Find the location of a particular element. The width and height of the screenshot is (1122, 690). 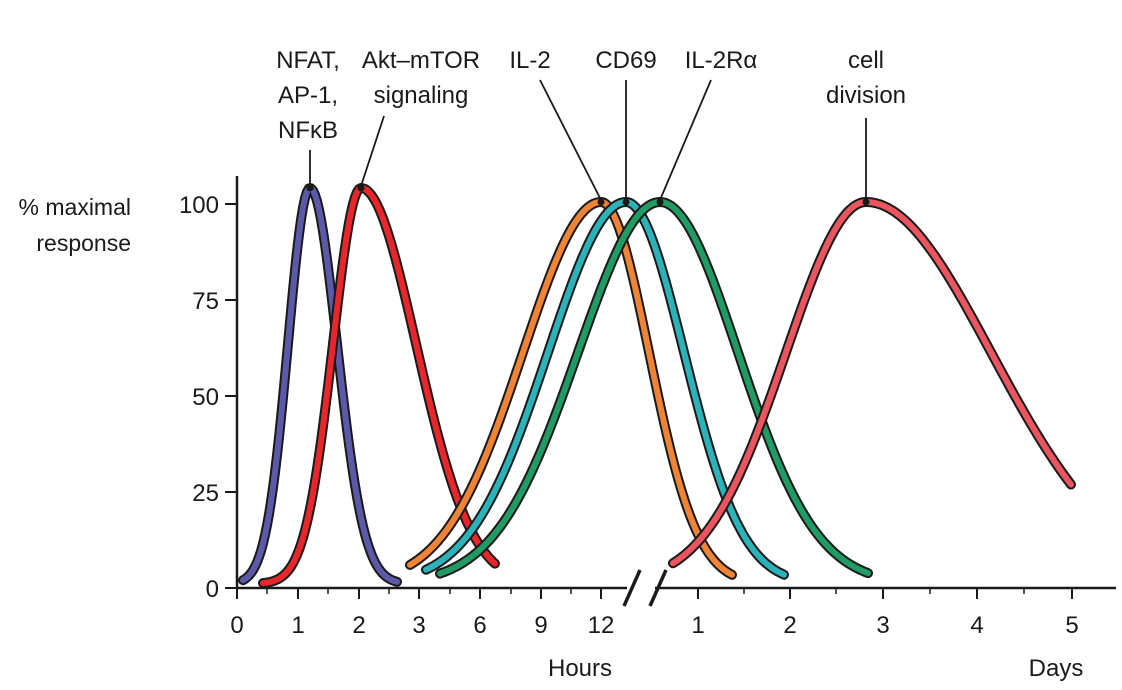

hours-tick-label: 2 is located at coordinates (358, 625).